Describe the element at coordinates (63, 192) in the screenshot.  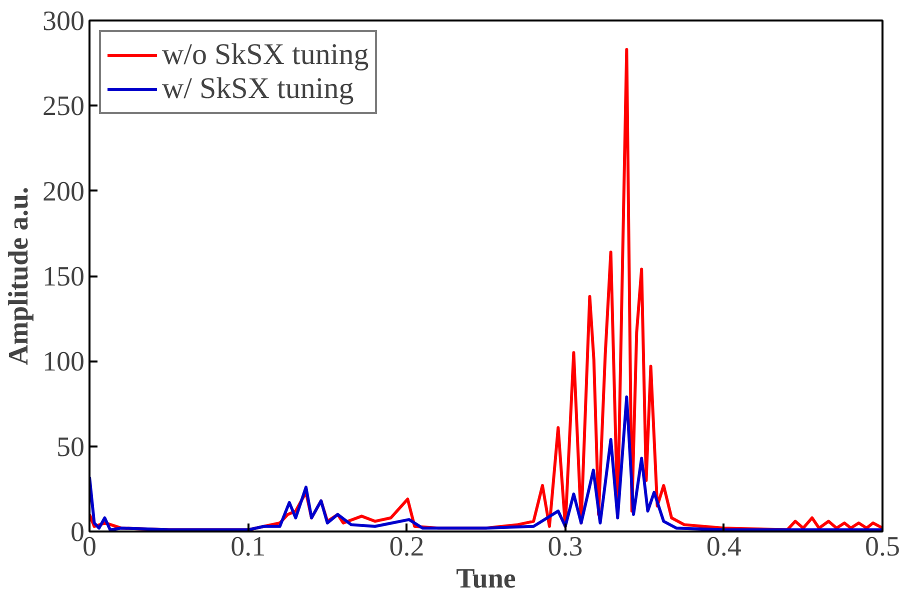
I see `y-tick-label: 200` at that location.